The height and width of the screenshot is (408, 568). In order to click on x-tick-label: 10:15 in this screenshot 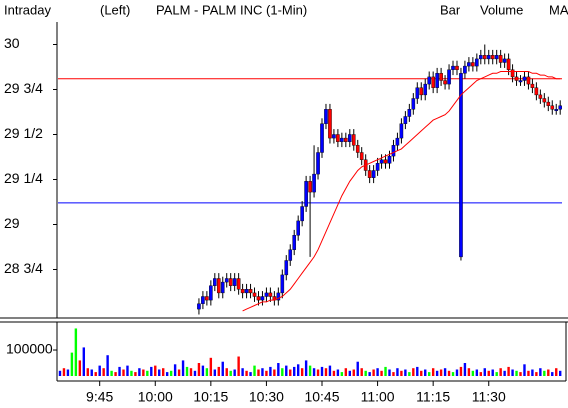, I will do `click(210, 397)`.